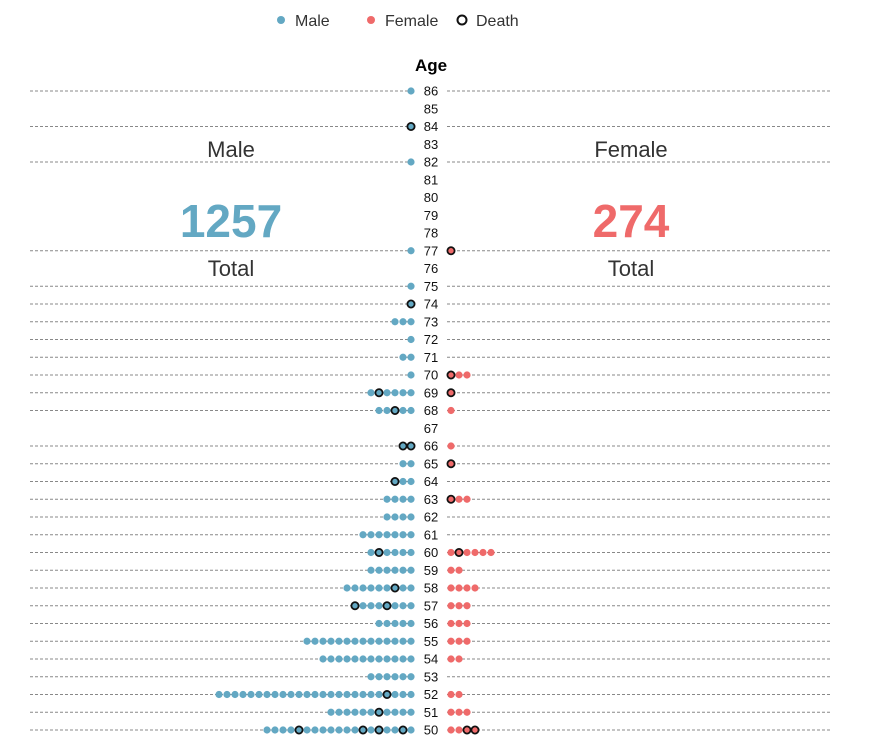  I want to click on legend-item-male: Male, so click(303, 21).